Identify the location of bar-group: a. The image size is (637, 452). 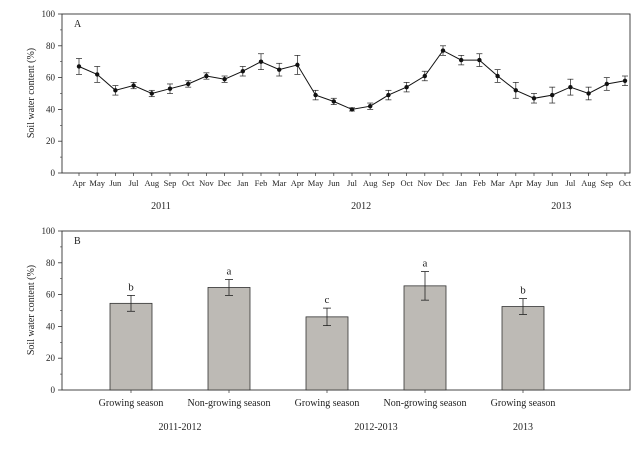
(229, 328).